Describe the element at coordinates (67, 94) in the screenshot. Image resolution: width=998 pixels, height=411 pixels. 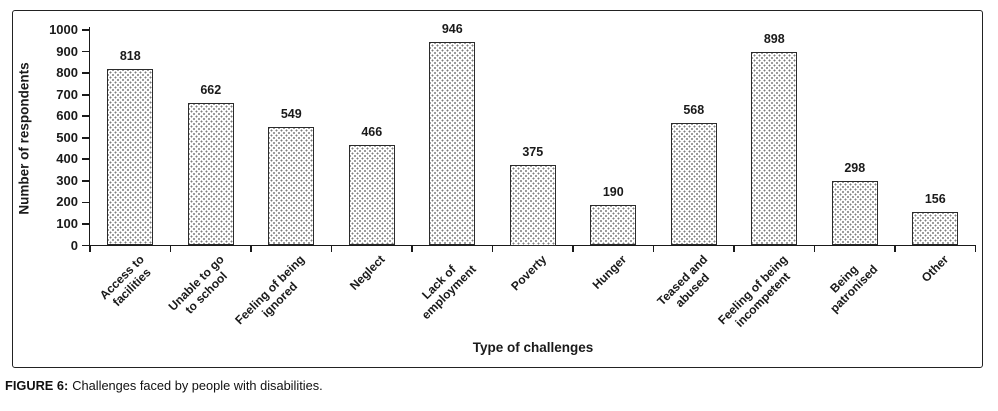
I see `y-axis-tick-label: 700` at that location.